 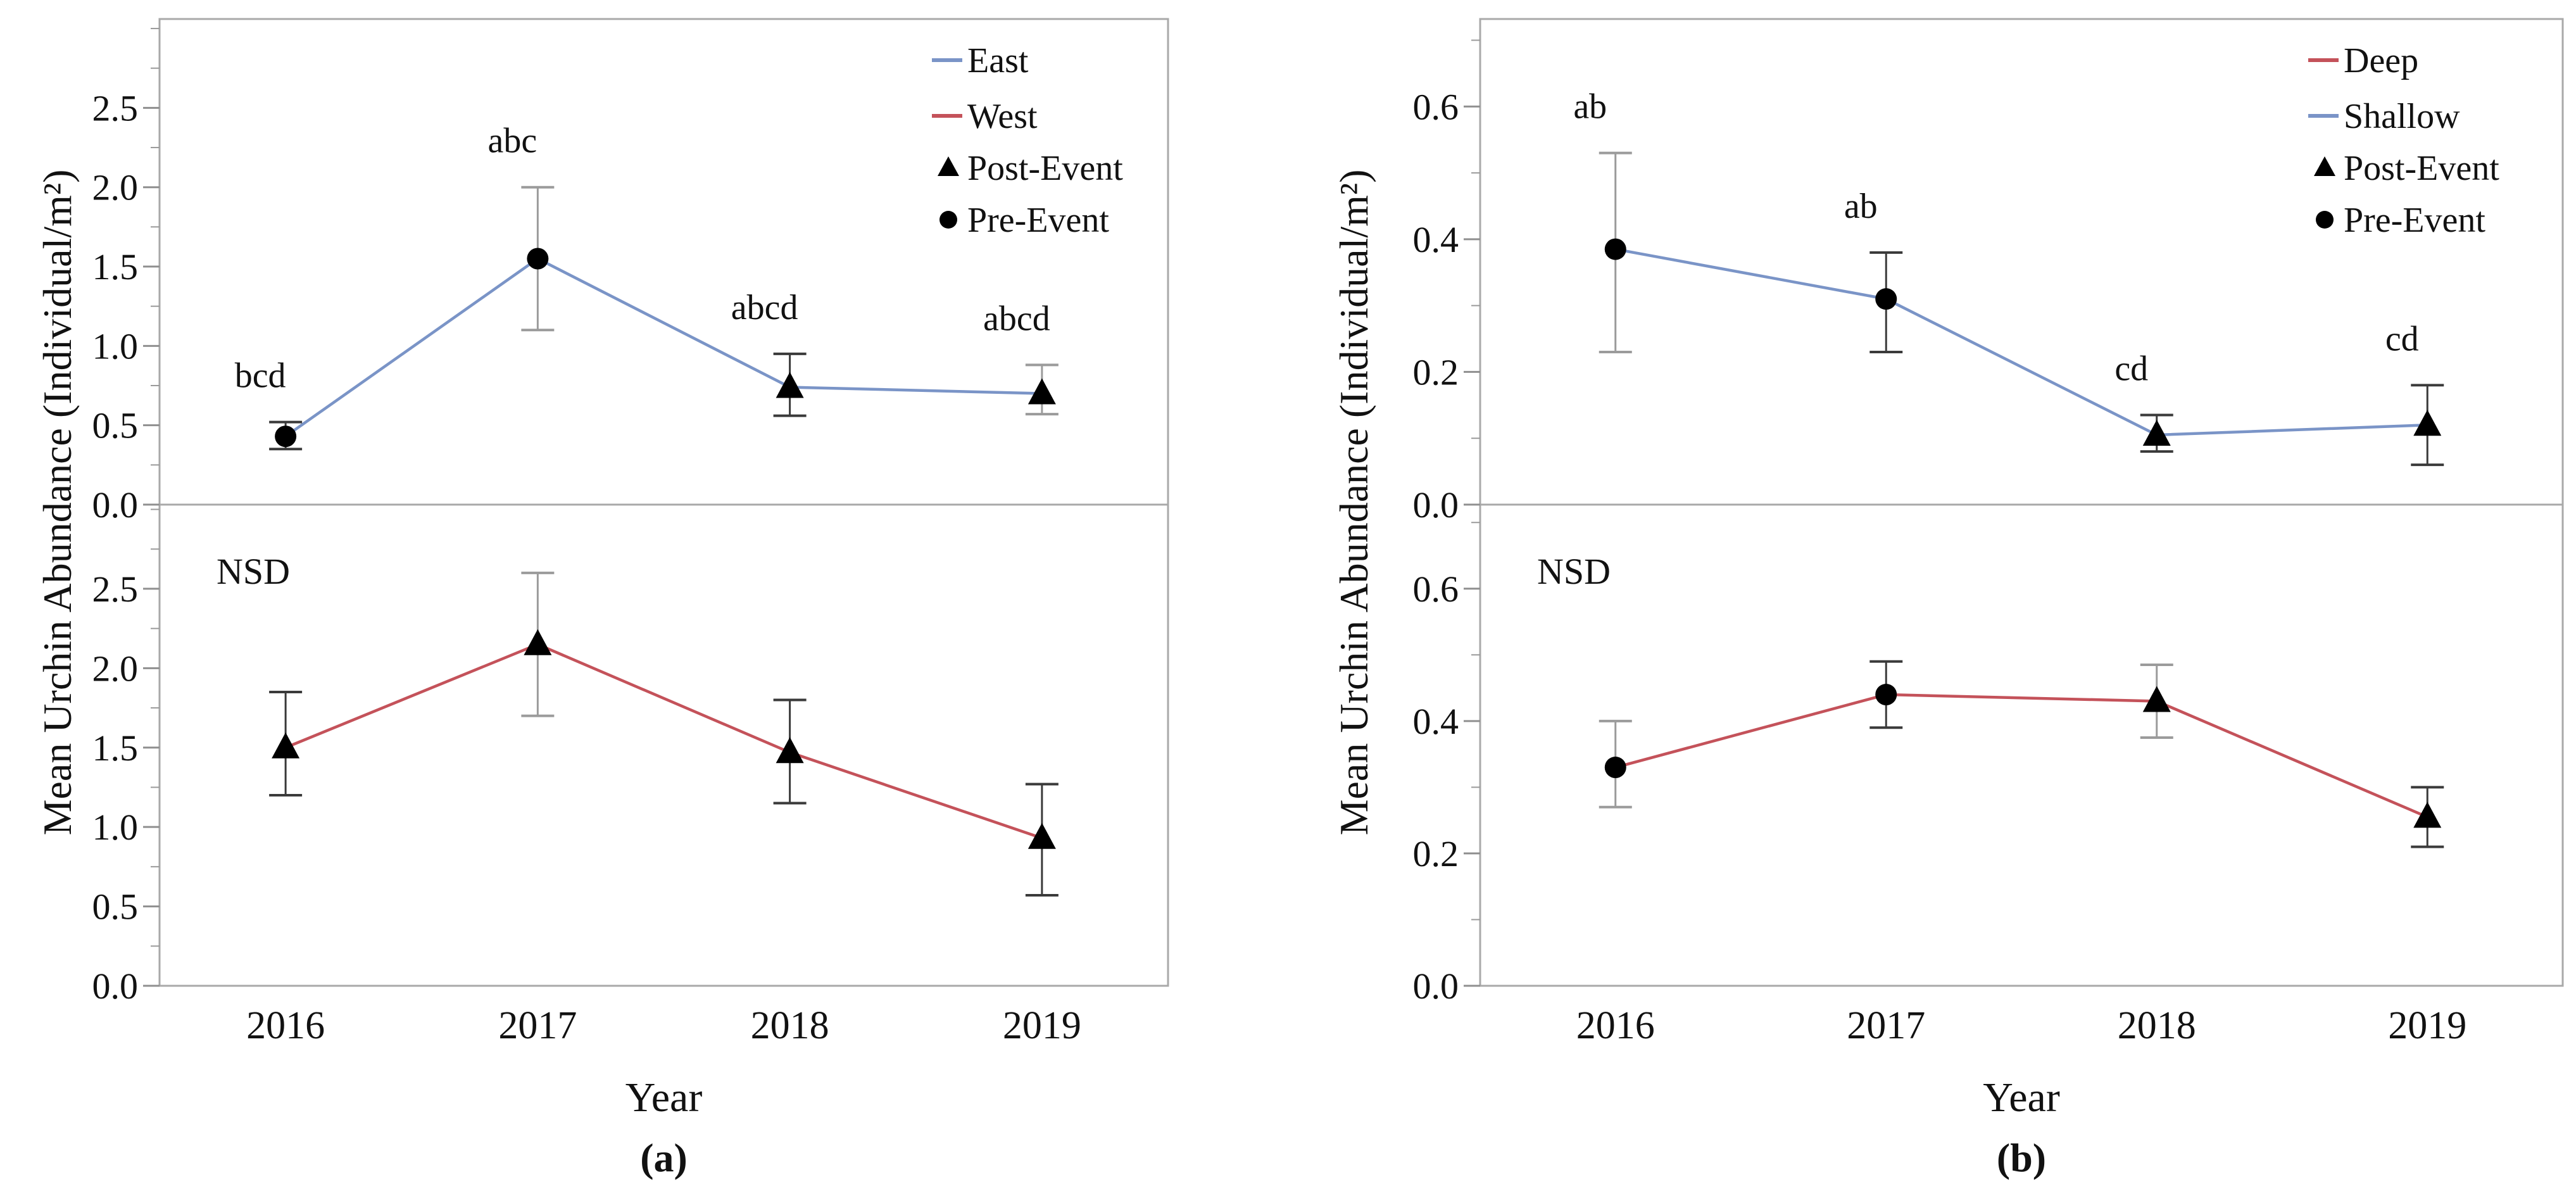 I want to click on significance-label: bcd, so click(x=260, y=376).